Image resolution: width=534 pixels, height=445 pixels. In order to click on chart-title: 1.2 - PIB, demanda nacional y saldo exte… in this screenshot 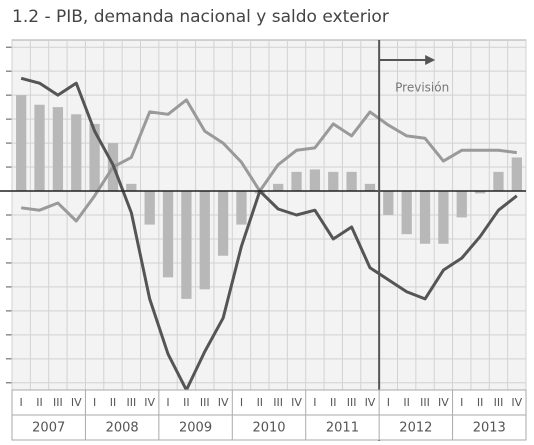, I will do `click(200, 17)`.